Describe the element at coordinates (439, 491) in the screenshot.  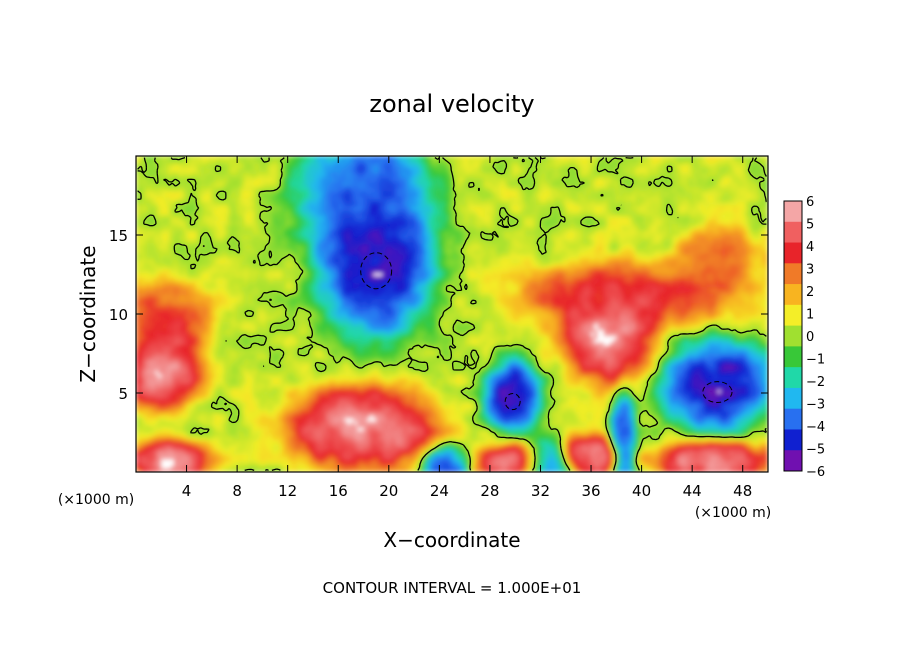
I see `x-tick-label: 24` at that location.